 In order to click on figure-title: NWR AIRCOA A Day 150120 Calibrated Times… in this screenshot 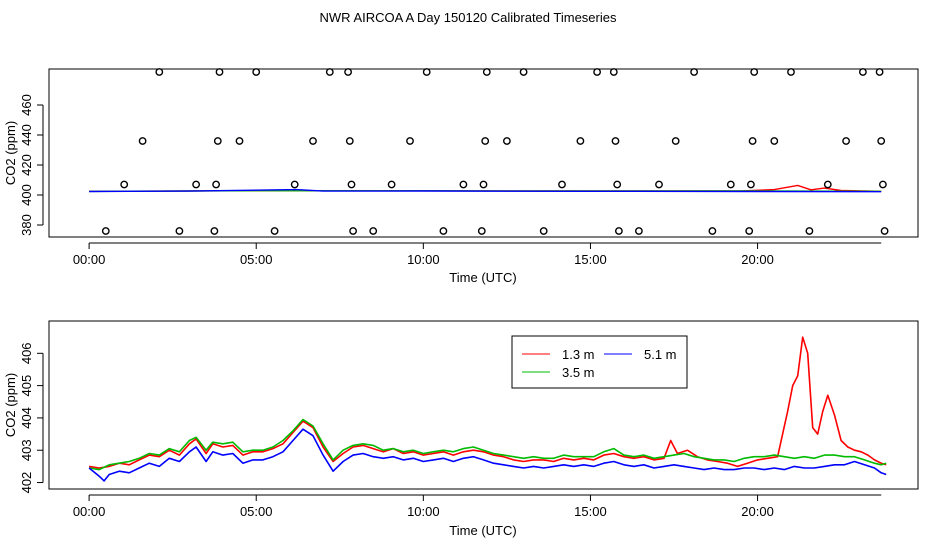, I will do `click(468, 17)`.